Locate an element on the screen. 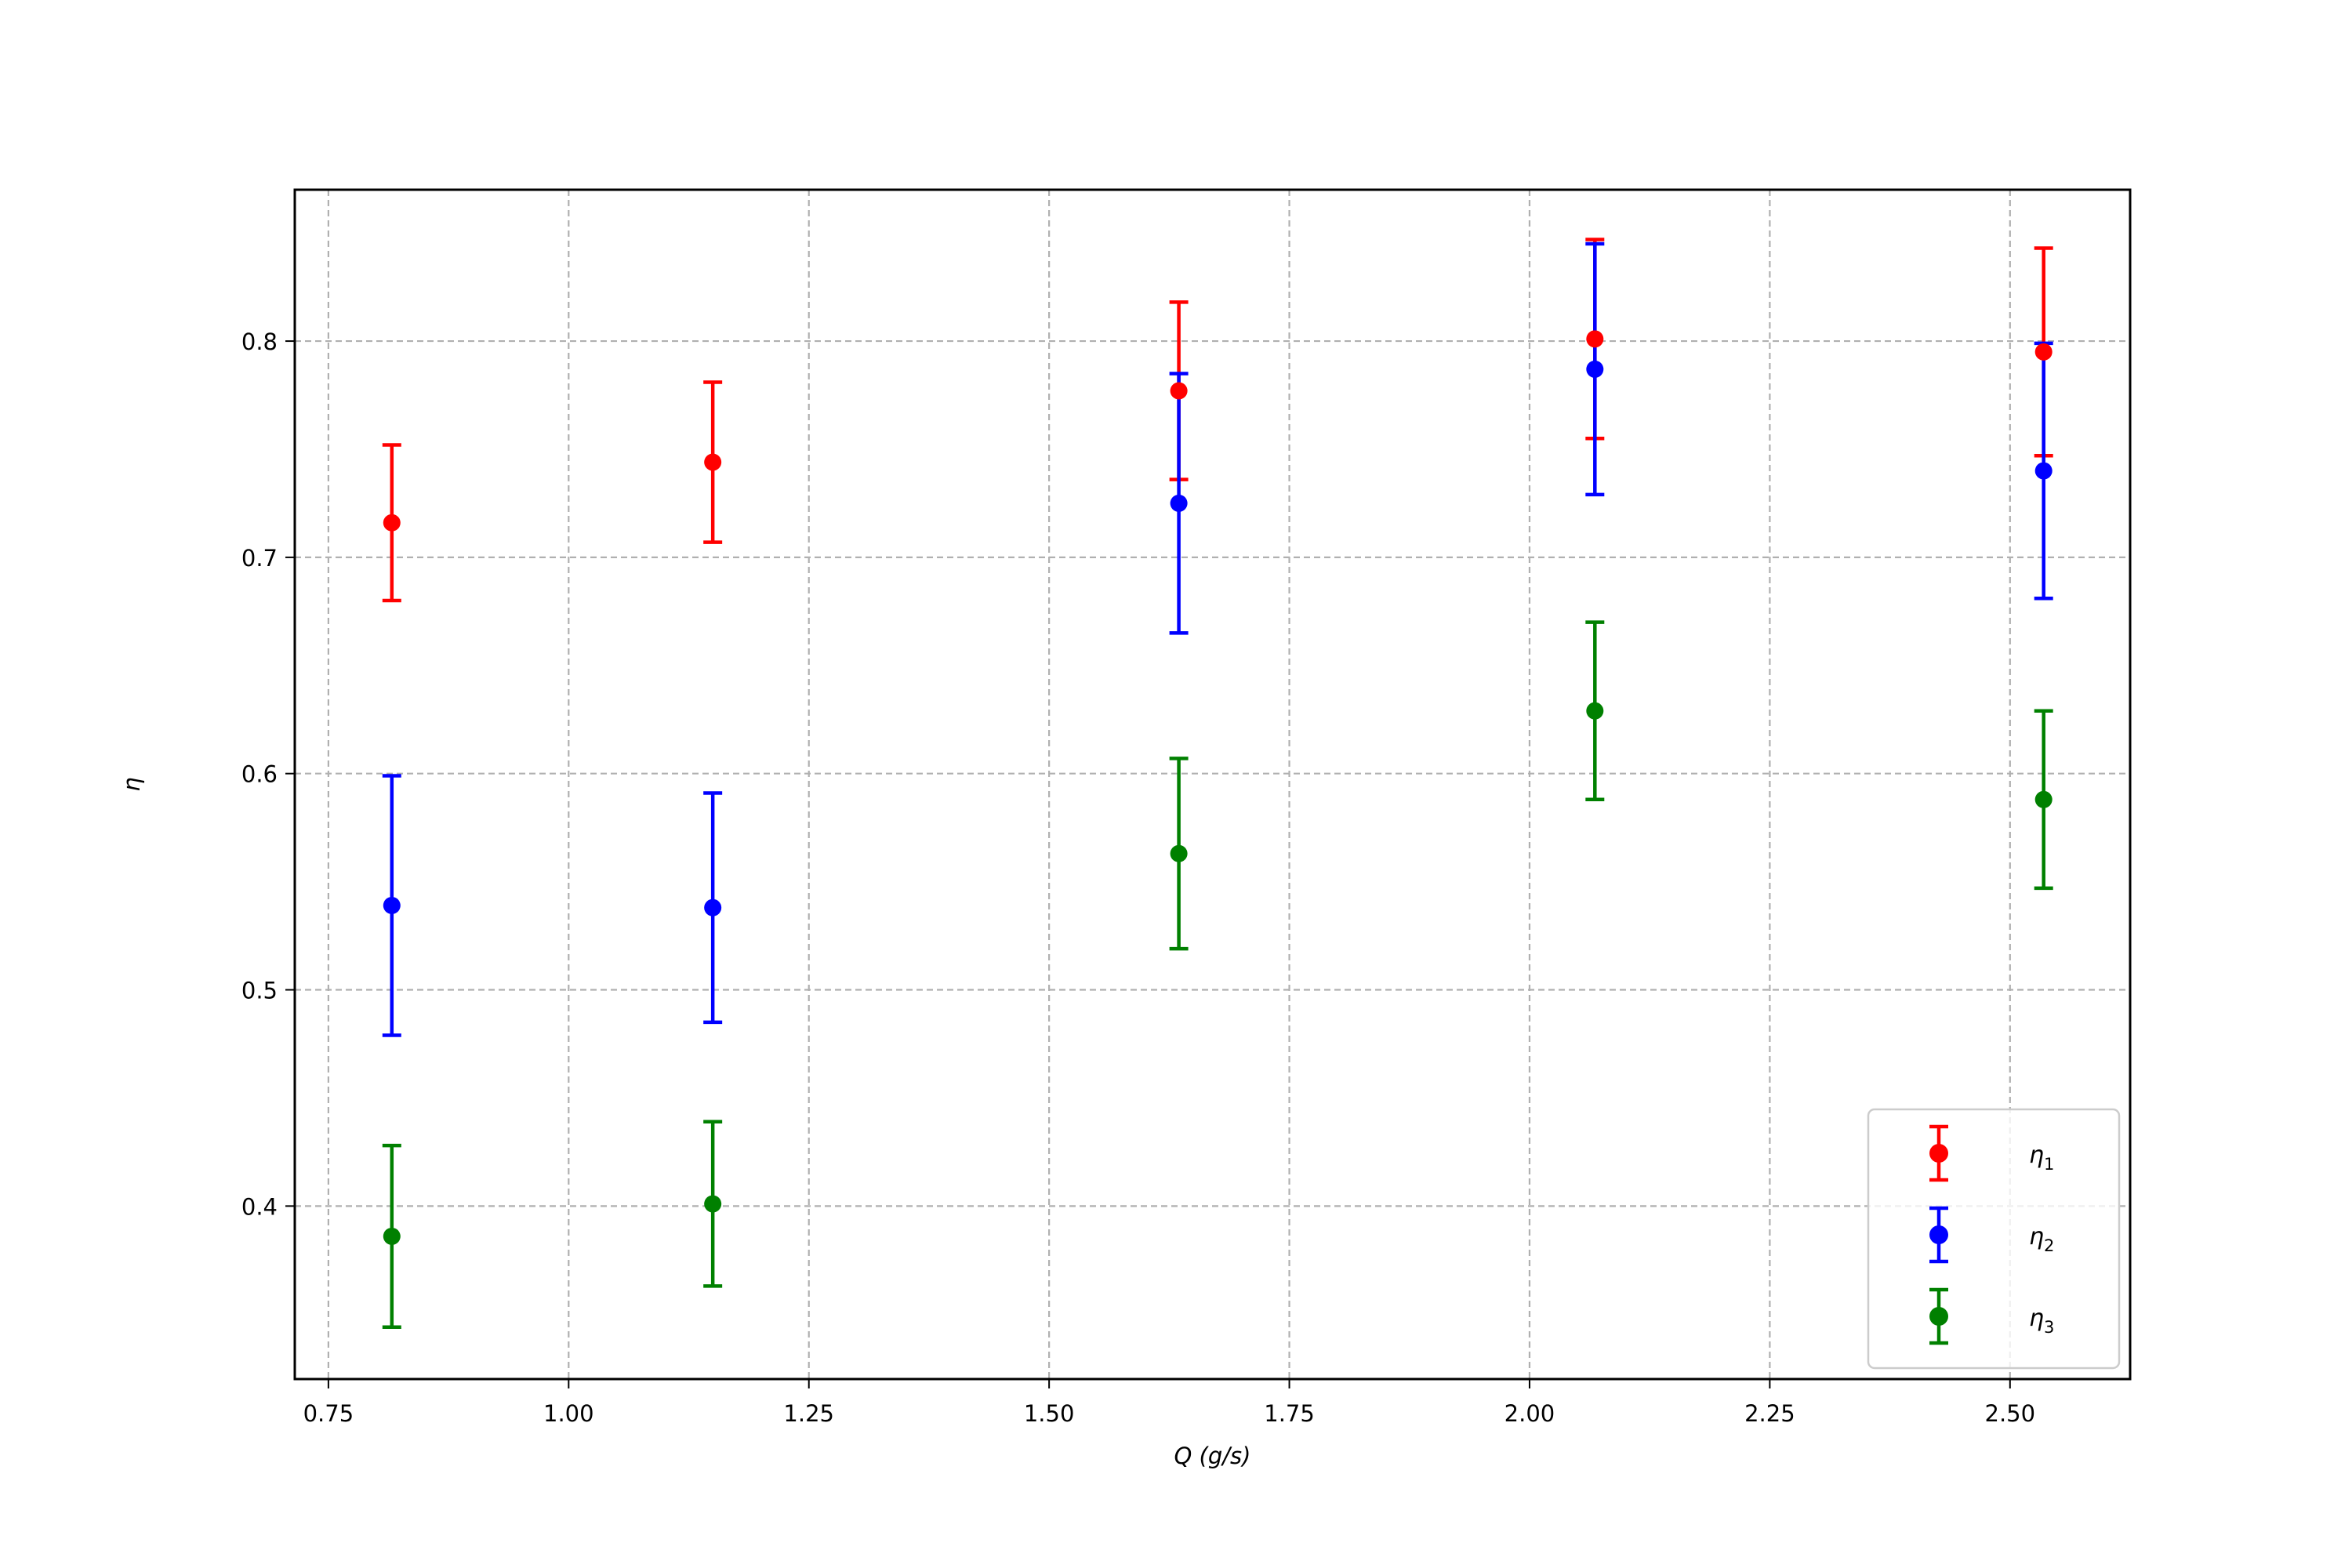 Image resolution: width=2352 pixels, height=1568 pixels. x-axis-ticks: 0.75 1.00 1.25 1.50 1.75 2.00 2.25 2.50 is located at coordinates (1169, 1403).